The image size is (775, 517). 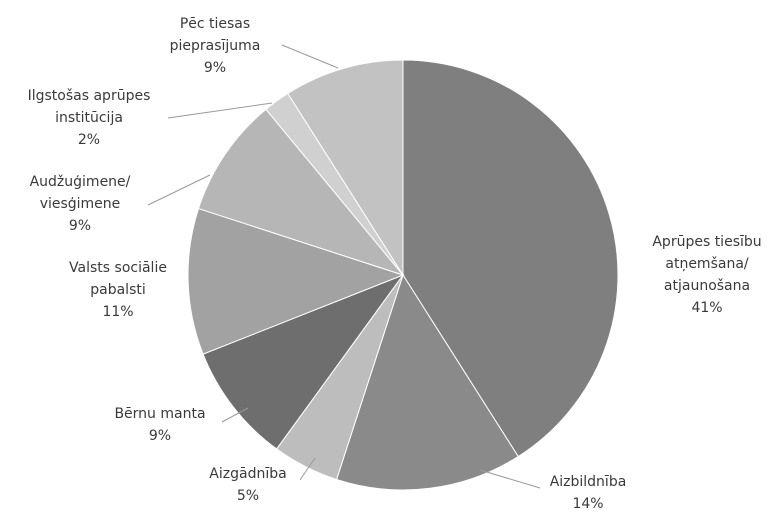 What do you see at coordinates (117, 312) in the screenshot?
I see `slice-value-label: 11%` at bounding box center [117, 312].